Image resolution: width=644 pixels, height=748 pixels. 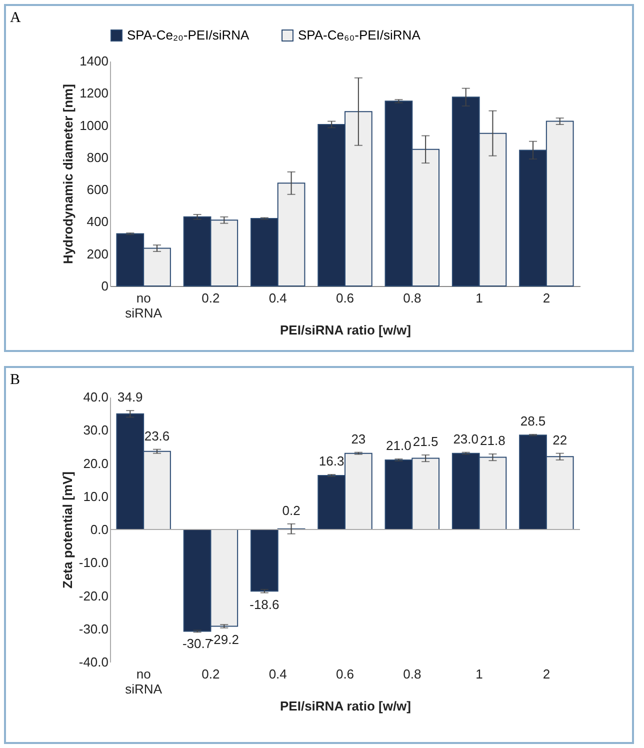 I want to click on chart-title: A, so click(x=15, y=18).